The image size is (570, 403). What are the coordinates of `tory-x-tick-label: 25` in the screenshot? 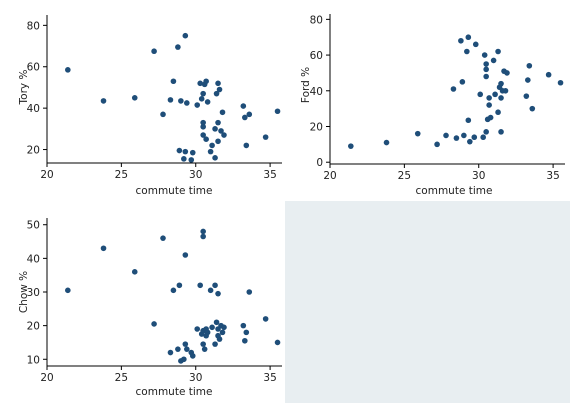 It's located at (121, 175).